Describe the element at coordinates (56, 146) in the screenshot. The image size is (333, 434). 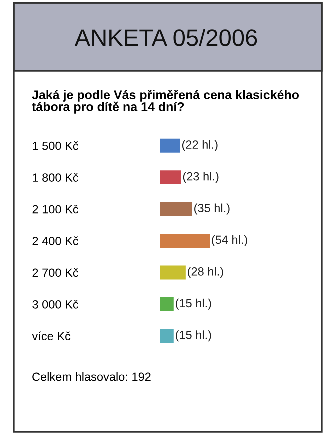
I see `y-tick-label: 1 500 Kč` at that location.